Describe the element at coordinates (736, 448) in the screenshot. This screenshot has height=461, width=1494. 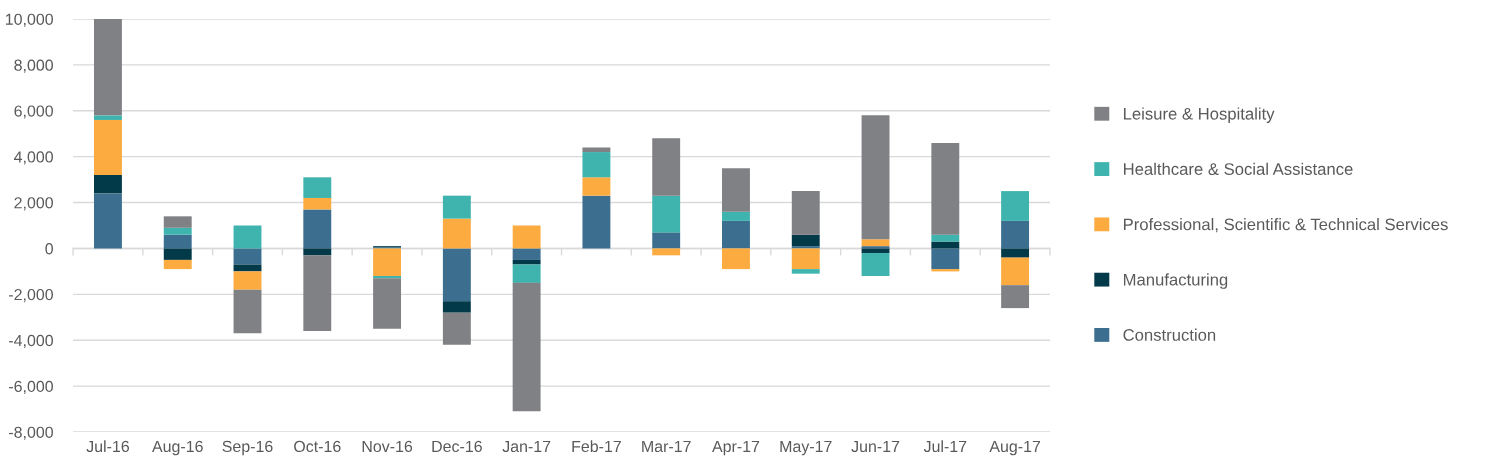
I see `x-tick-label: Apr-17` at that location.